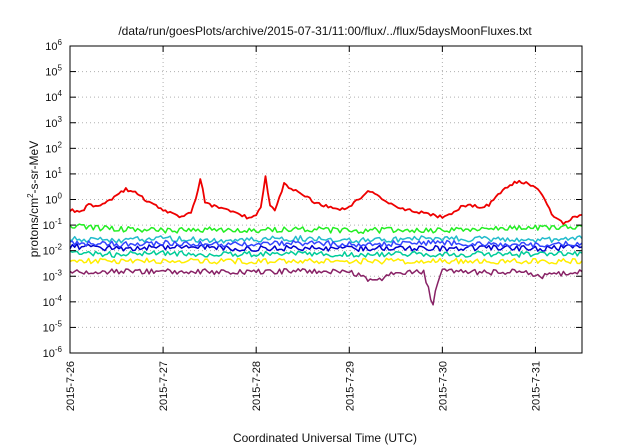  I want to click on y-tick-label: 10³, so click(53, 122).